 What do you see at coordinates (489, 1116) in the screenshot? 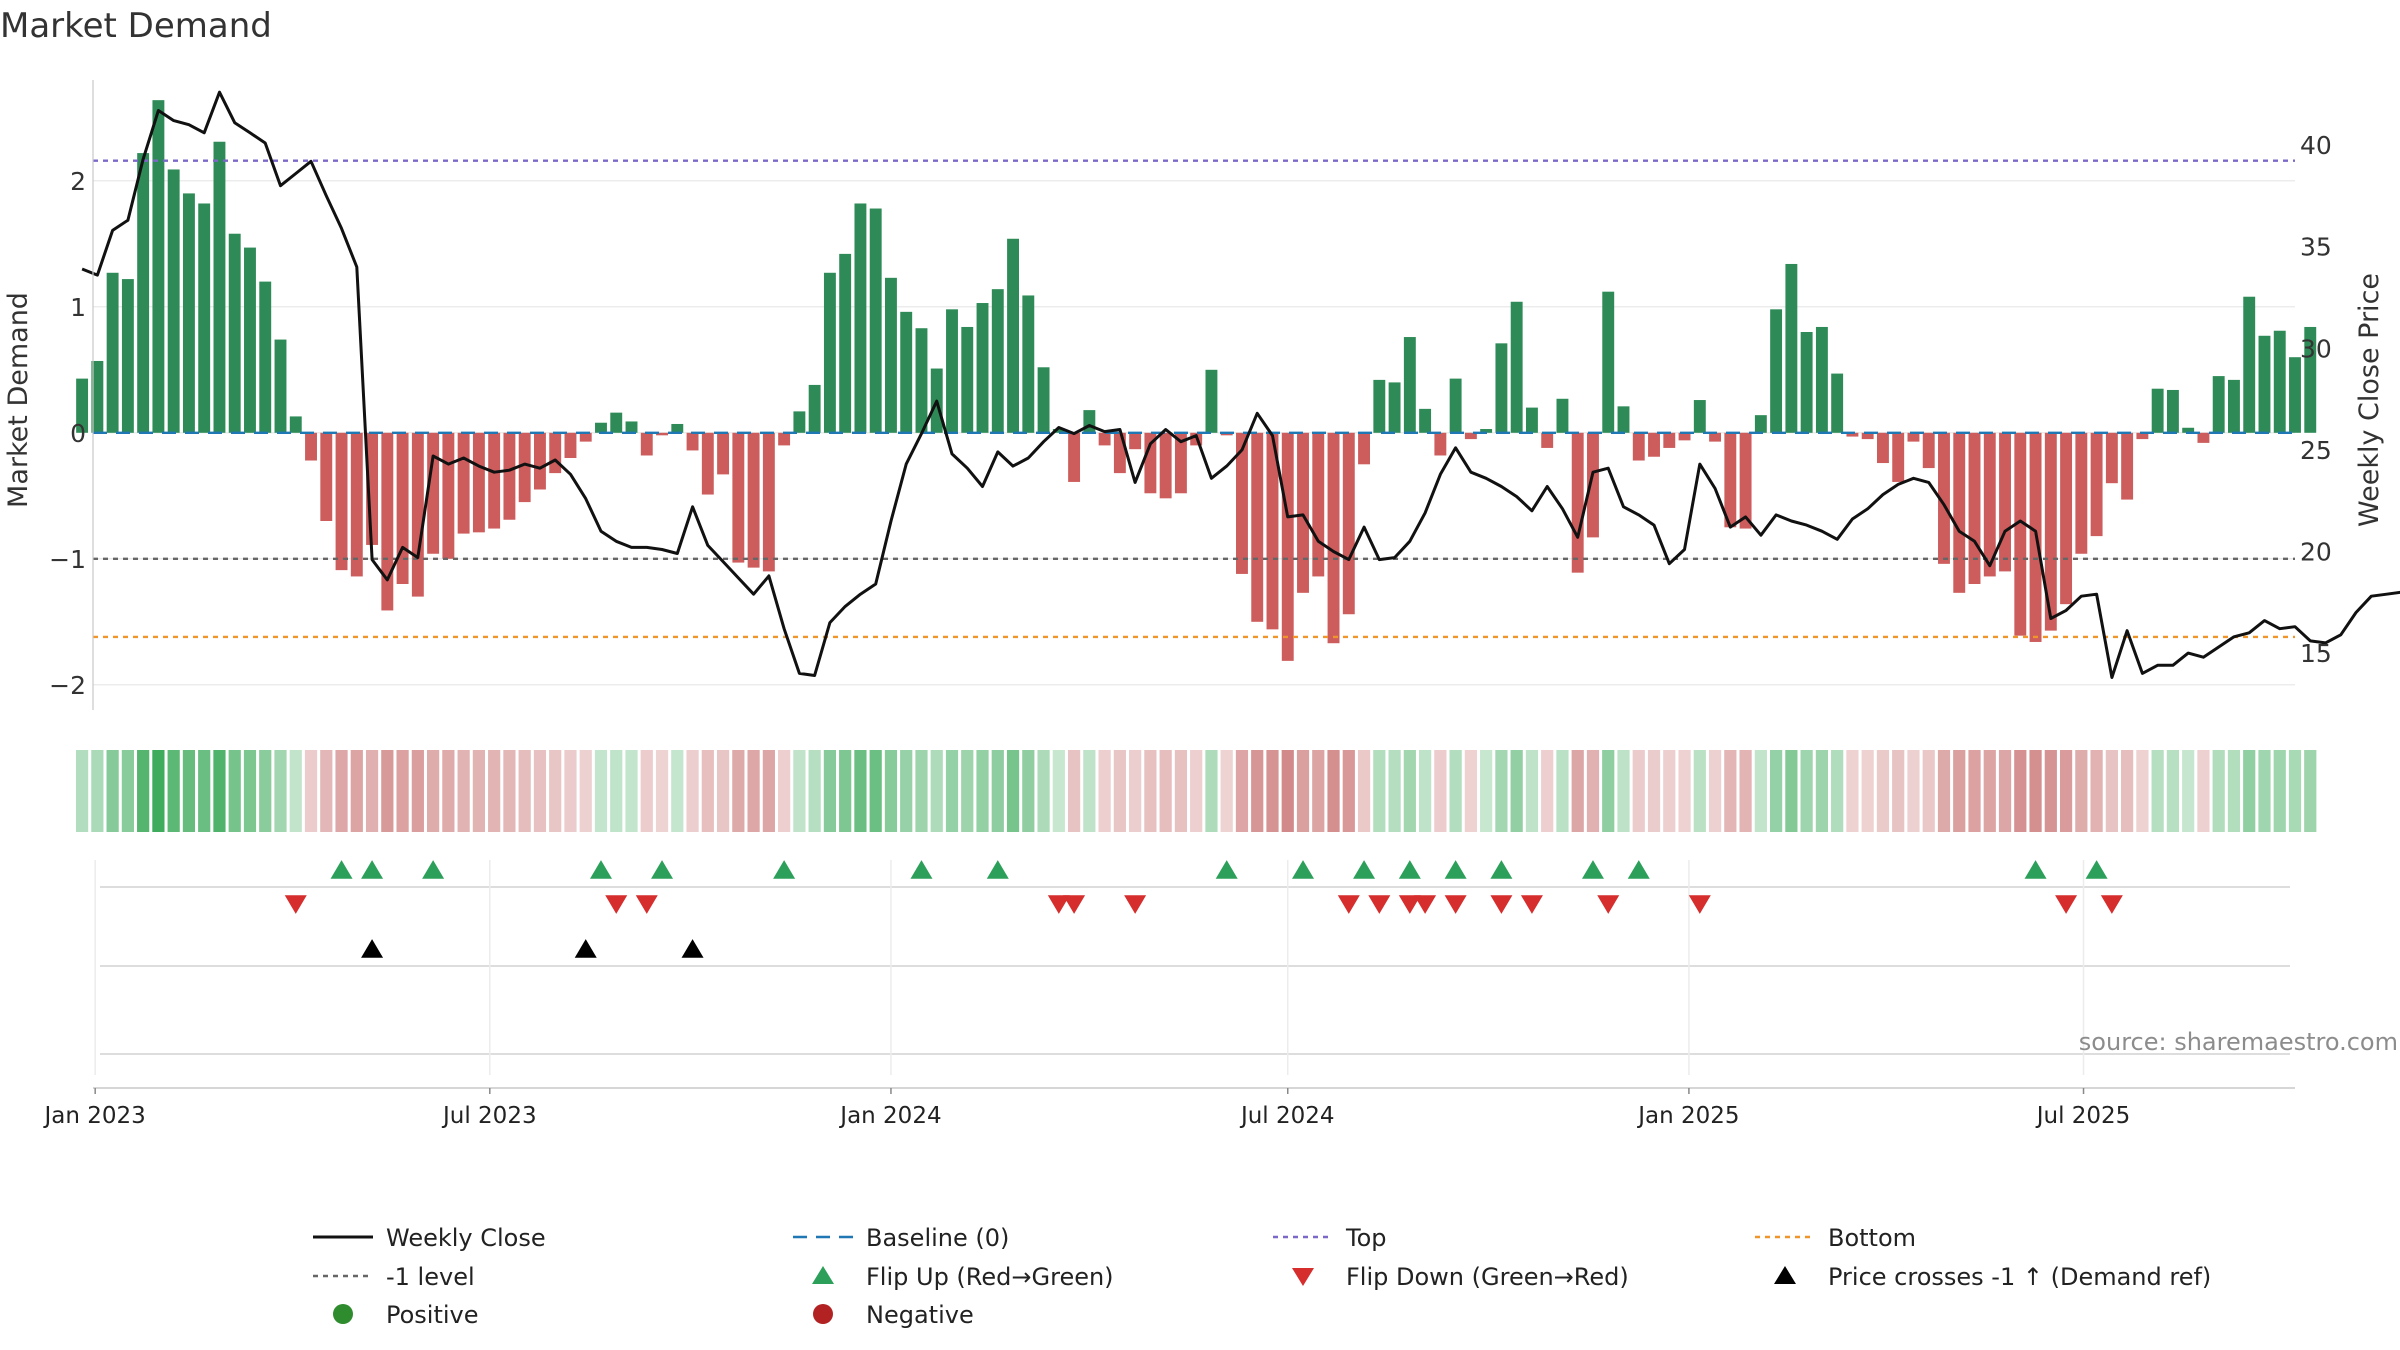
I see `x-tick-label: Jul 2023` at bounding box center [489, 1116].